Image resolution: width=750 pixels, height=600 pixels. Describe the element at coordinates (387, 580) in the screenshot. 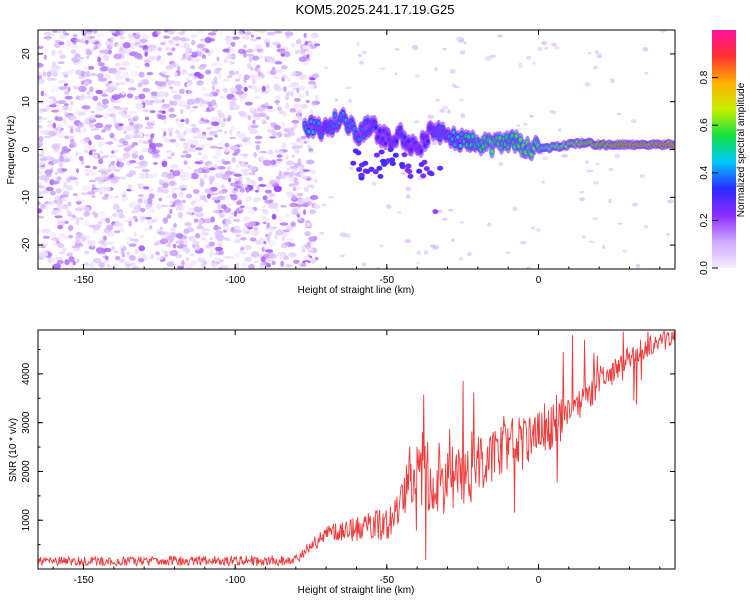

I see `snr-xtick-label: -50` at that location.